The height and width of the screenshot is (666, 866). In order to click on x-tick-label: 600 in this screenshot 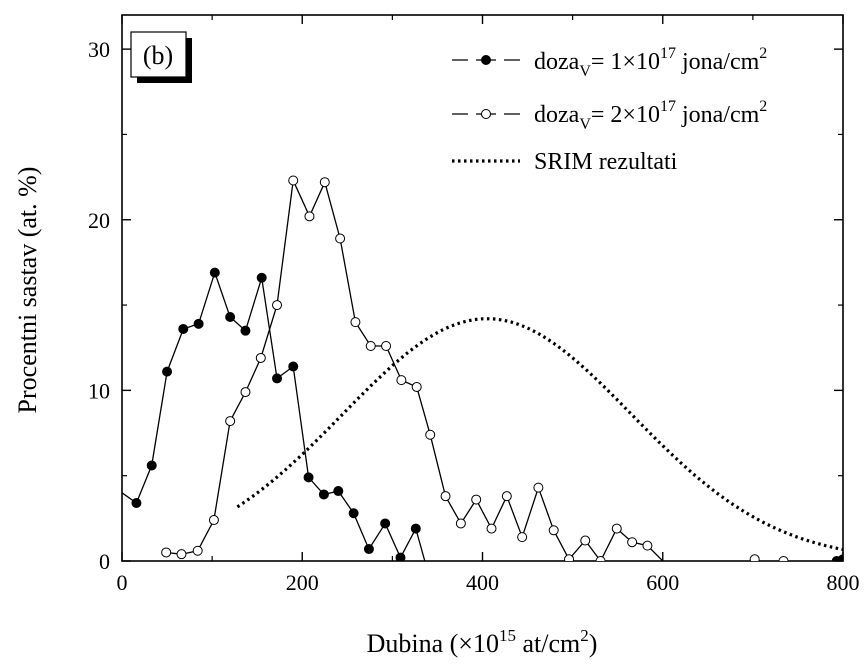, I will do `click(662, 582)`.